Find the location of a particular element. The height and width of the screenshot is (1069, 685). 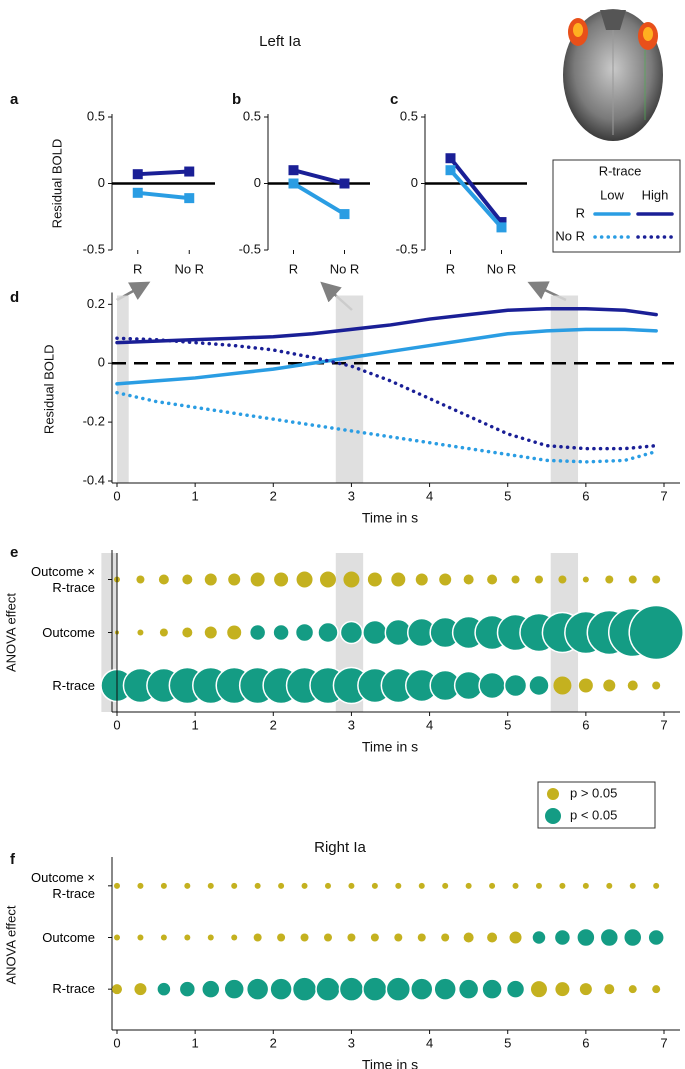

y-tick-label: 0.5 is located at coordinates (409, 115).